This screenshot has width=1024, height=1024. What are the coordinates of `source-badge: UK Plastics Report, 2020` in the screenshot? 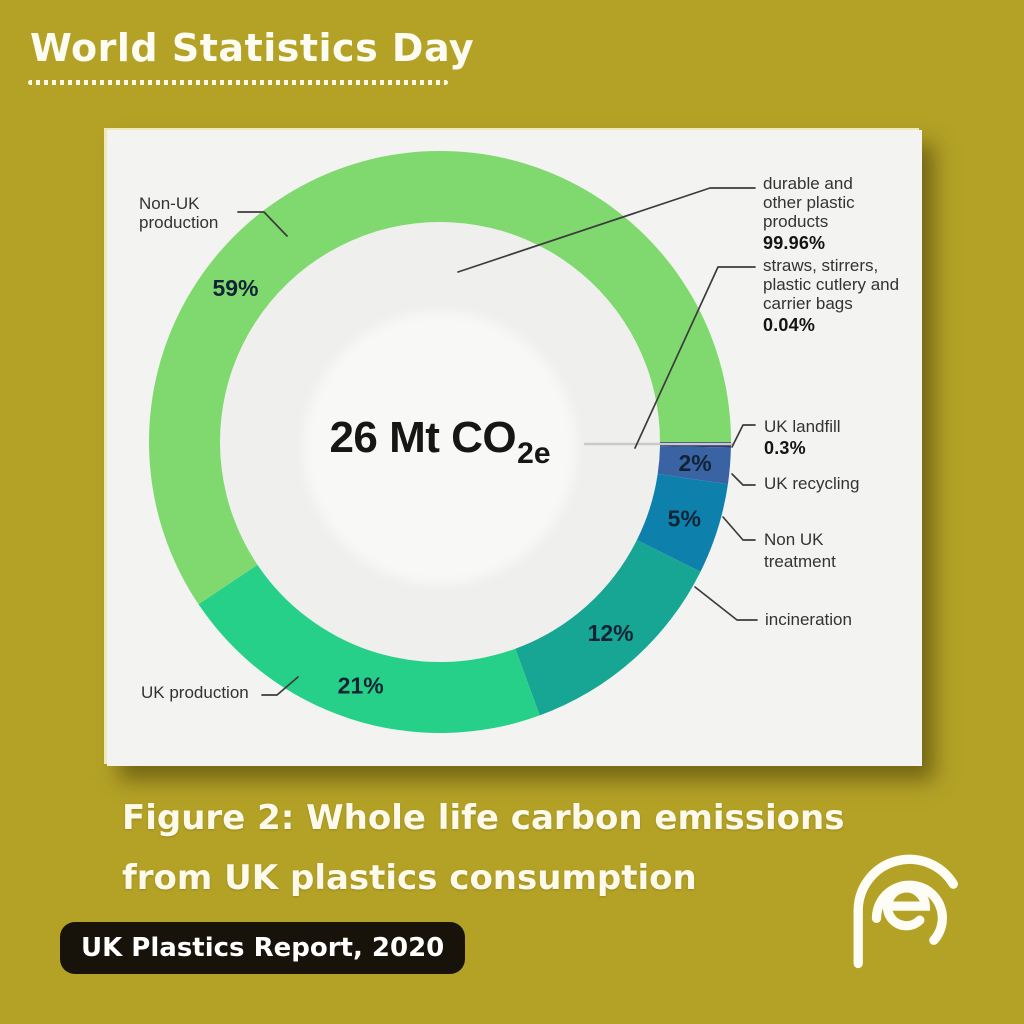 It's located at (263, 948).